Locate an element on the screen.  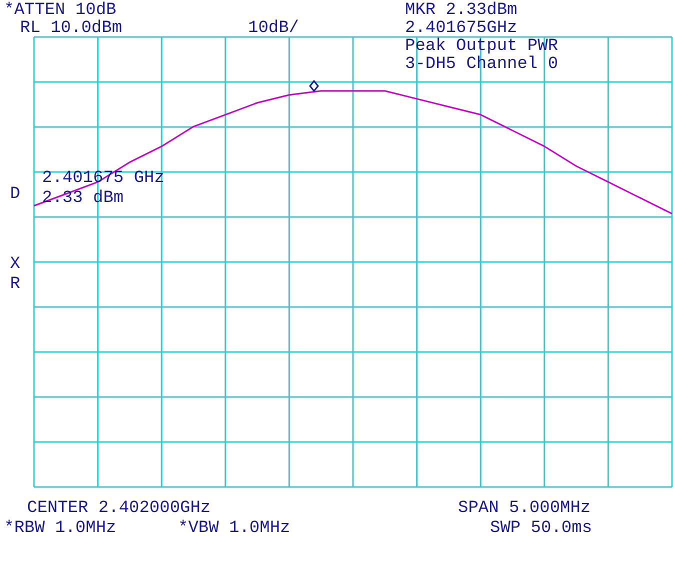
text: SWP 50.0ms is located at coordinates (541, 528).